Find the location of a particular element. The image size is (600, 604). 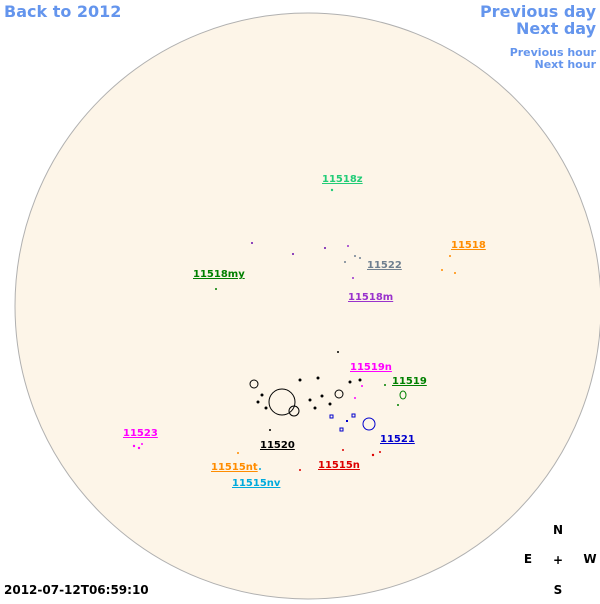

back-link: Back to 2012 is located at coordinates (62, 11).